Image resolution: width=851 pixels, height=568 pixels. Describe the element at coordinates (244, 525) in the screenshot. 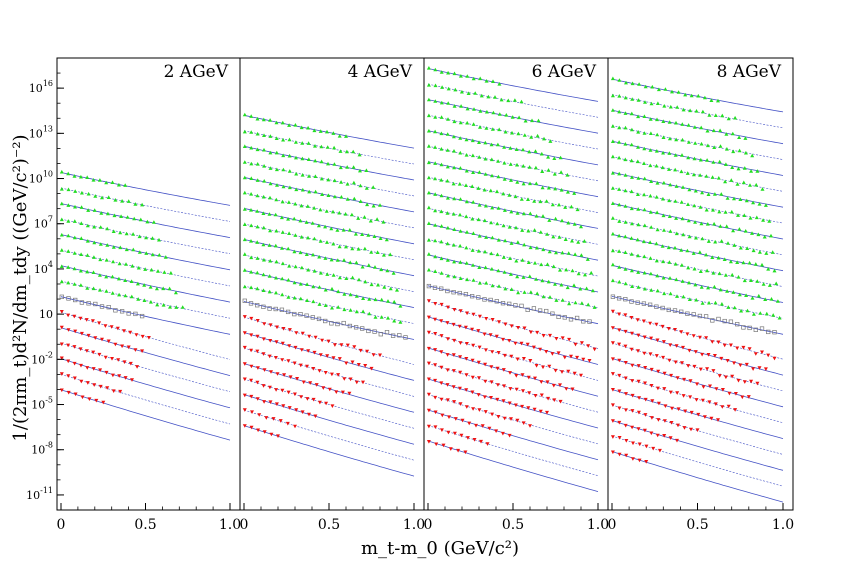

I see `x-tick-label: 0` at that location.